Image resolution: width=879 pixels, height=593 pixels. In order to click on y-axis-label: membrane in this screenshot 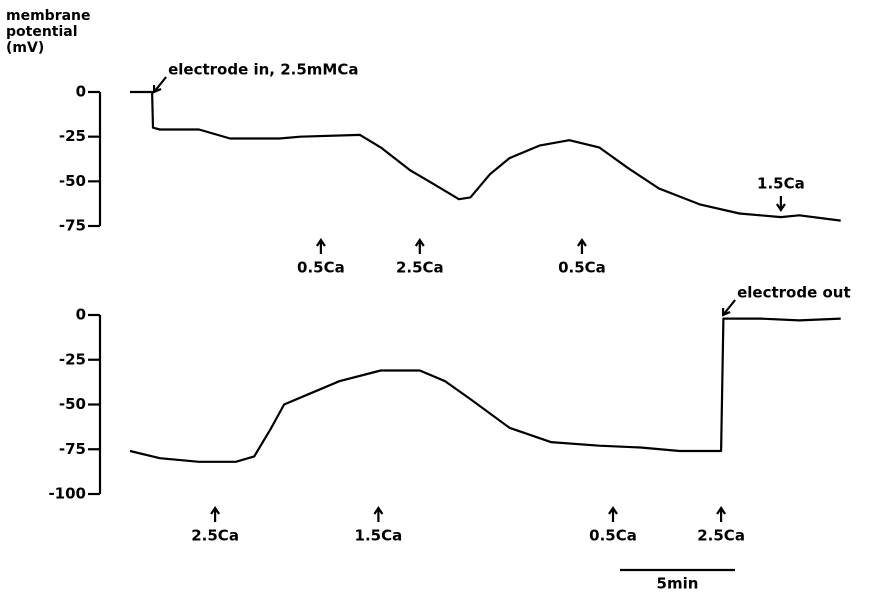, I will do `click(48, 16)`.